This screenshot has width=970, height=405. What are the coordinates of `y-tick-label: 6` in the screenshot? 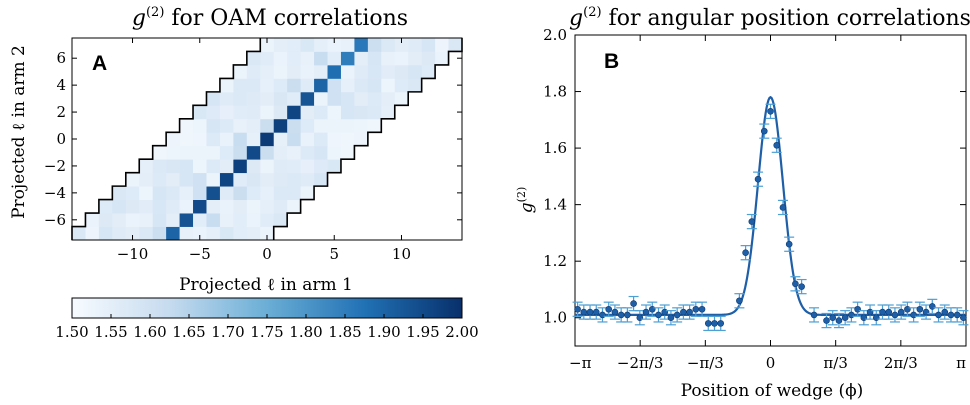 It's located at (61, 58).